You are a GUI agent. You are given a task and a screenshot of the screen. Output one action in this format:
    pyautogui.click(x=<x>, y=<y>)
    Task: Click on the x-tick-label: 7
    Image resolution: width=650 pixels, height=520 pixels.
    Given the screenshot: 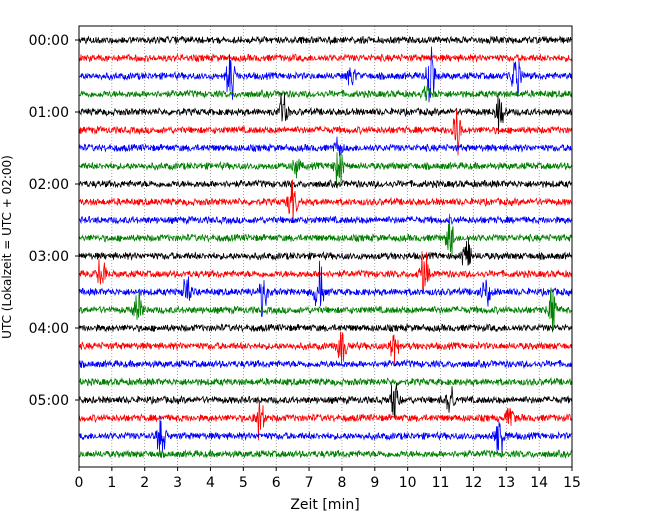 What is the action you would take?
    pyautogui.click(x=309, y=483)
    